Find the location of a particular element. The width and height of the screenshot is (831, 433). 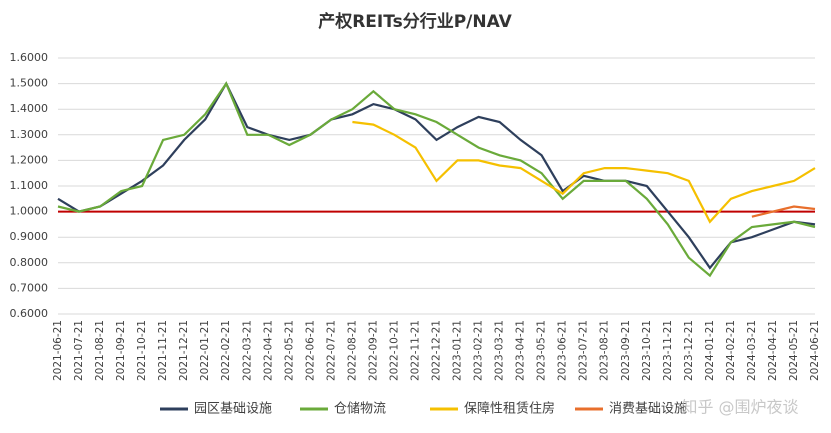

x-tick-label: 2023-05-21 is located at coordinates (542, 350).